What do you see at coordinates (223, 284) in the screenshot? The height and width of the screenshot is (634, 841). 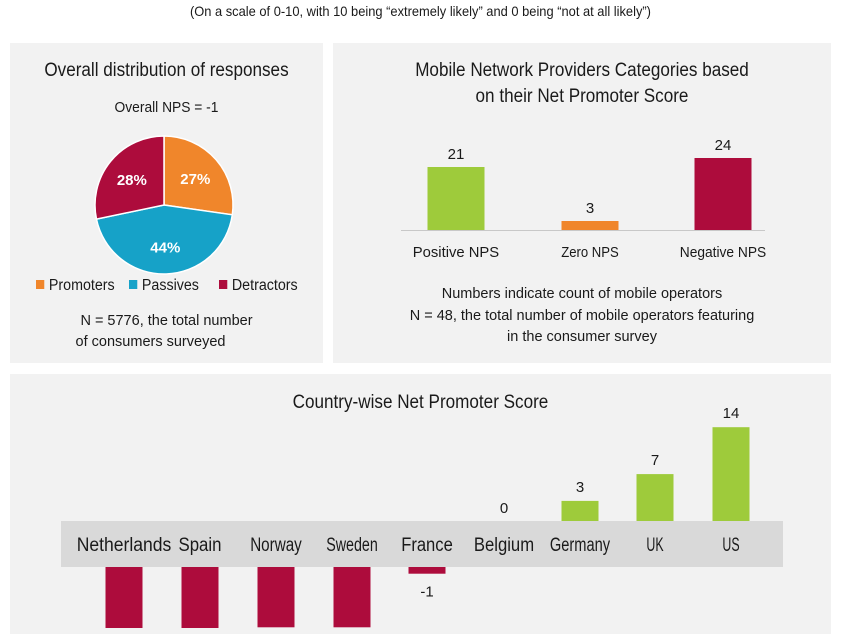 I see `detractors-swatch` at bounding box center [223, 284].